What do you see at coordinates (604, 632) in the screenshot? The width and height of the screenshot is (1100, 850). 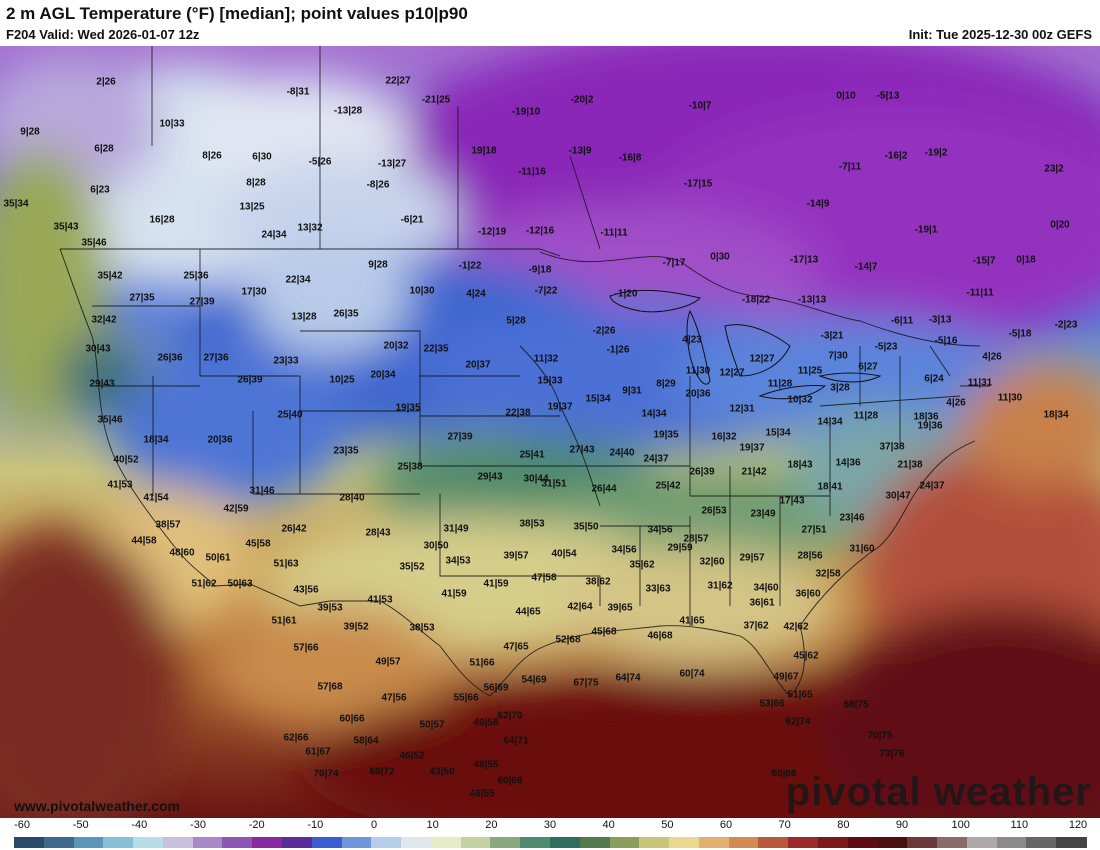 I see `point-value-label: 45|68` at bounding box center [604, 632].